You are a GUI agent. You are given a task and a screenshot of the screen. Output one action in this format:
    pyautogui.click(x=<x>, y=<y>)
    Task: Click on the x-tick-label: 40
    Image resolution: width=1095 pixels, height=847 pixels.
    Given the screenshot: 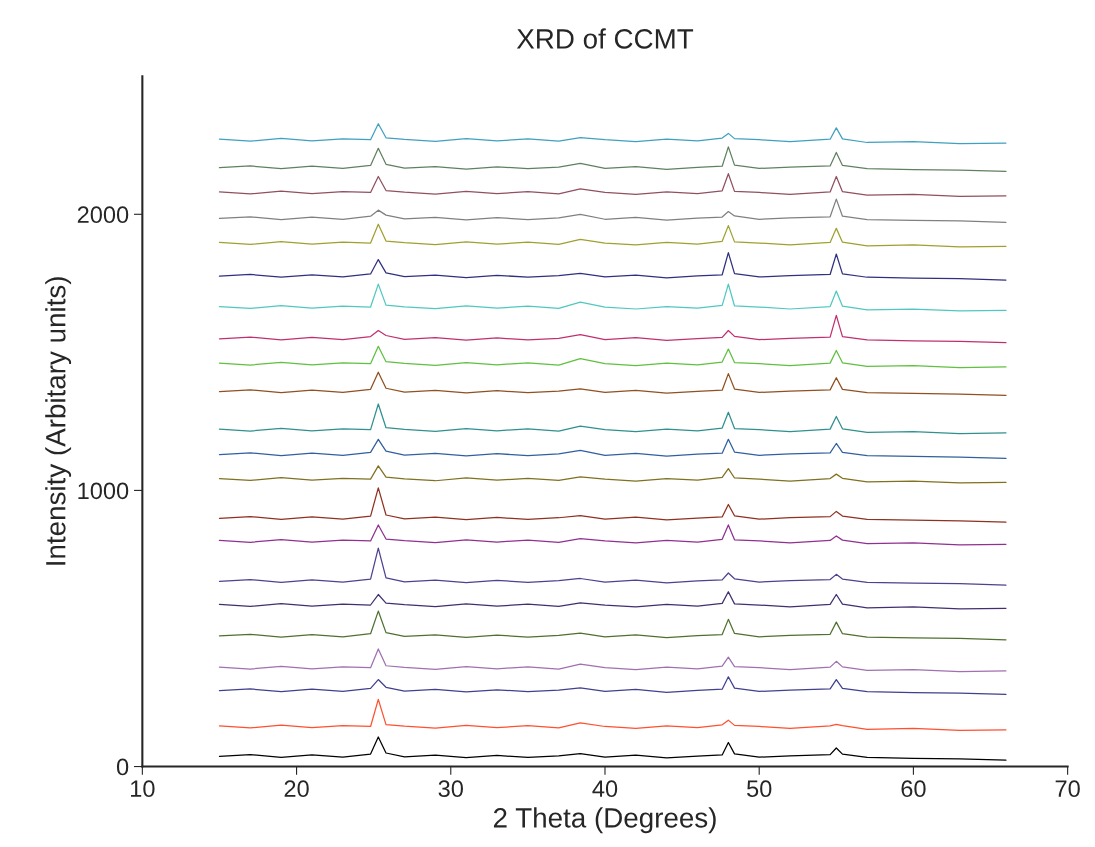 What is the action you would take?
    pyautogui.click(x=605, y=789)
    